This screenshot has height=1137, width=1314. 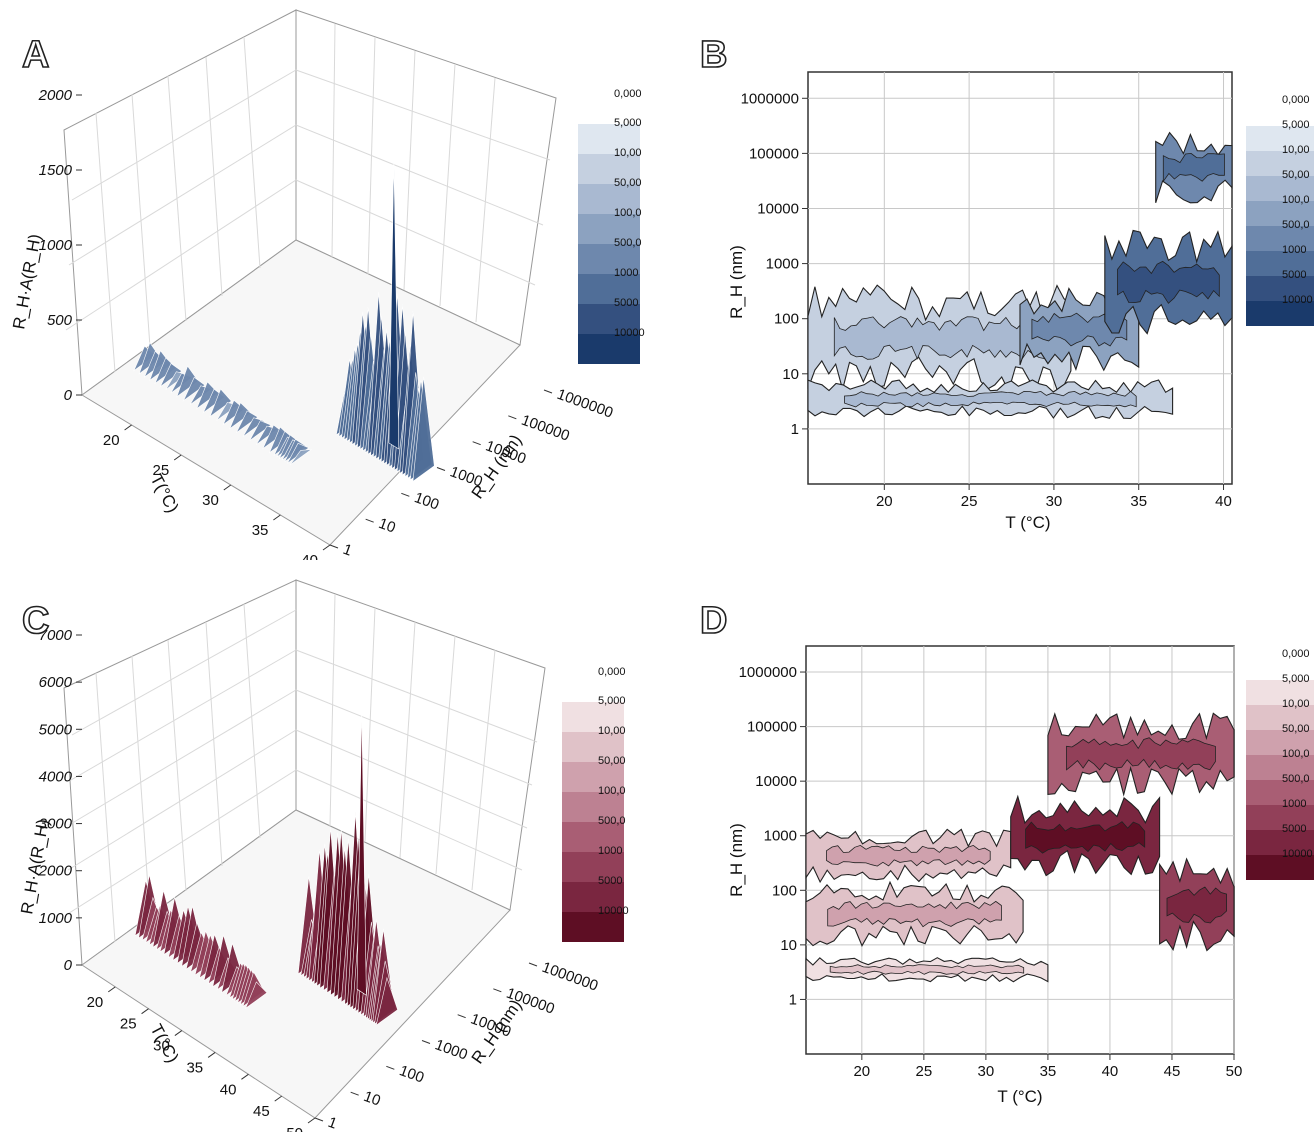 I want to click on z-tick-label: 5000, so click(x=56, y=729).